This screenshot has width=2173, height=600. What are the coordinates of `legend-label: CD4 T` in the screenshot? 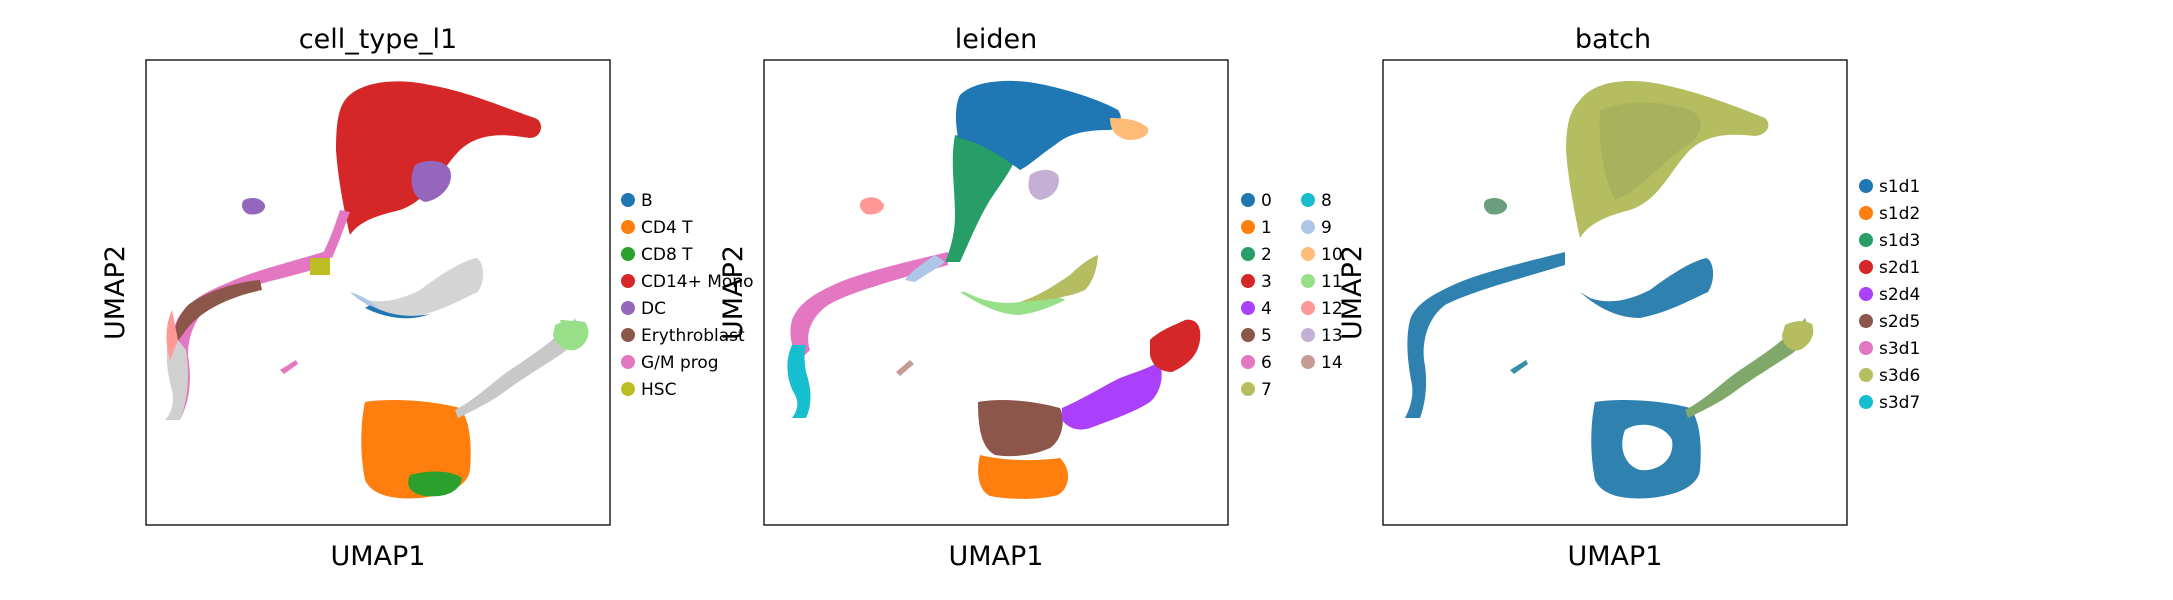 It's located at (667, 228).